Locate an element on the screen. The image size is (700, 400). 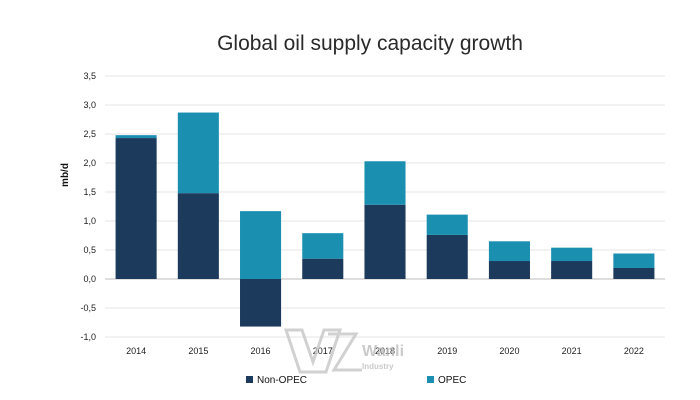
legend: Non-OPEC OPEC is located at coordinates (356, 380).